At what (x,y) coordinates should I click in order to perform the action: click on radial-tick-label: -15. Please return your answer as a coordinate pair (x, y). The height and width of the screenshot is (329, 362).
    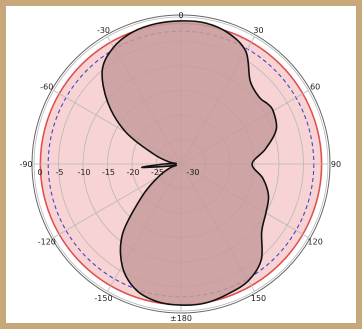
    Looking at the image, I should click on (108, 172).